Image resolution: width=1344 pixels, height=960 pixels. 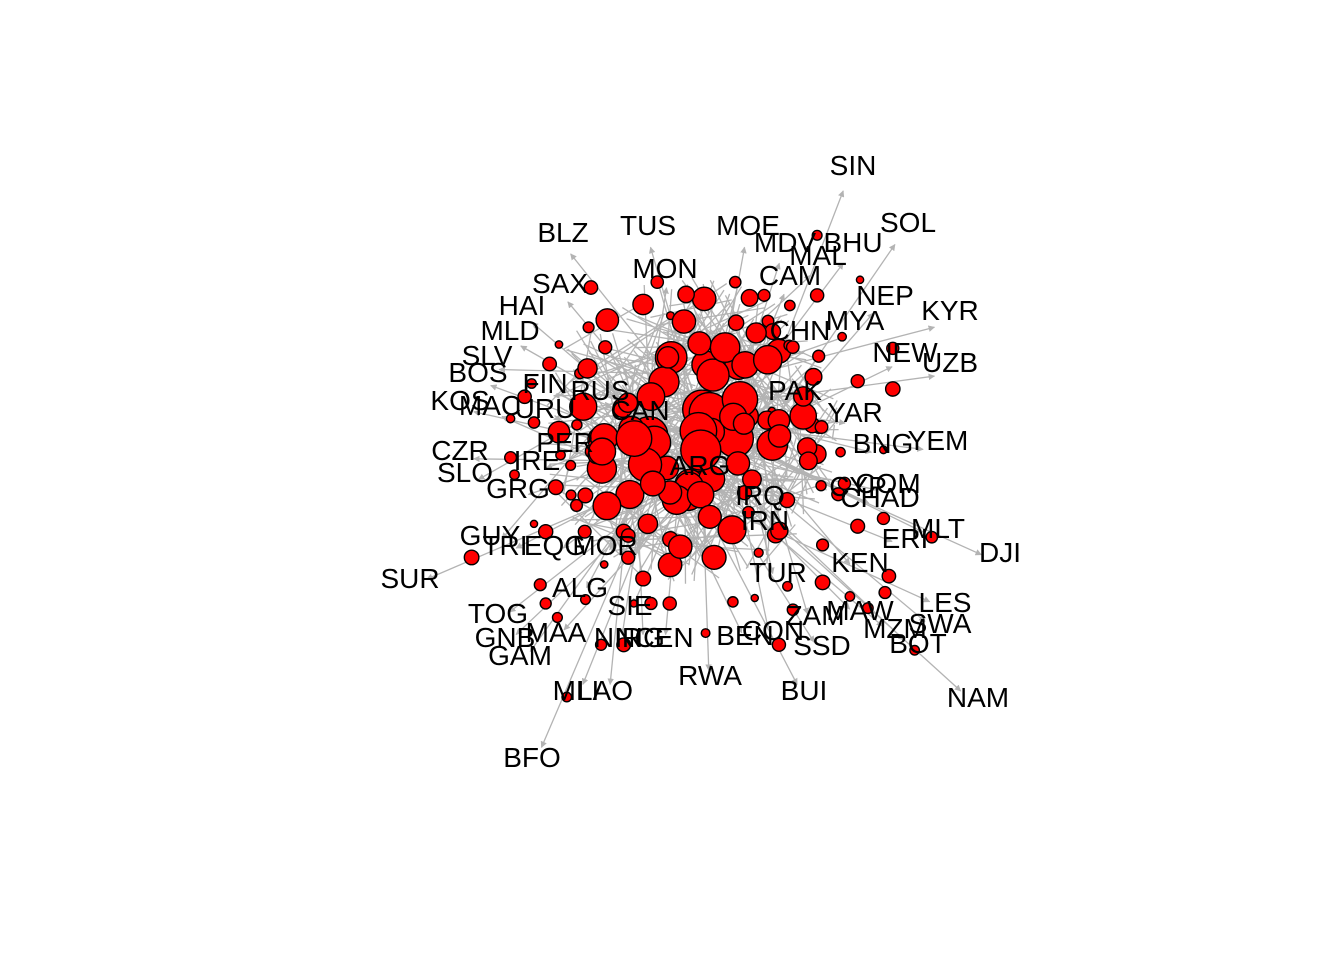 What do you see at coordinates (540, 585) in the screenshot?
I see `node-tog` at bounding box center [540, 585].